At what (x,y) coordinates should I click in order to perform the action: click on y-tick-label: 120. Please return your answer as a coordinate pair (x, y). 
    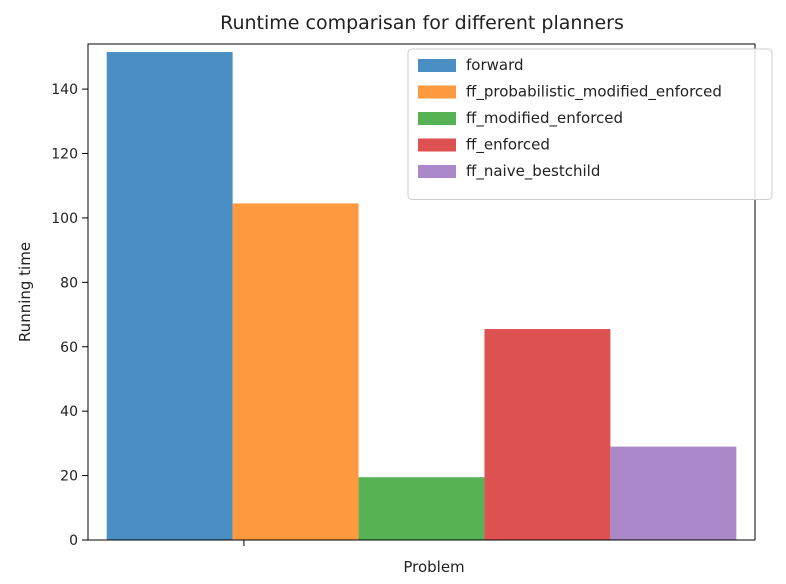
    Looking at the image, I should click on (64, 155).